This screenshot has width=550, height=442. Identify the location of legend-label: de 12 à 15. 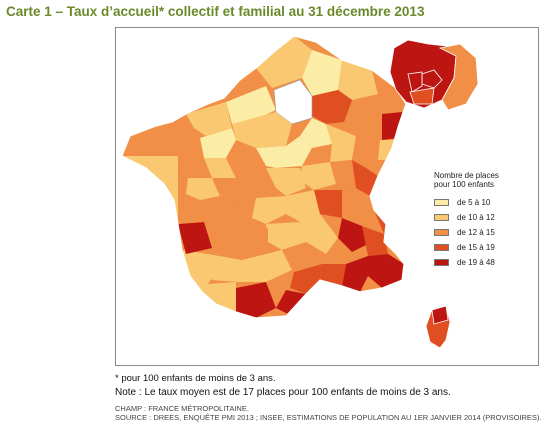
(476, 232).